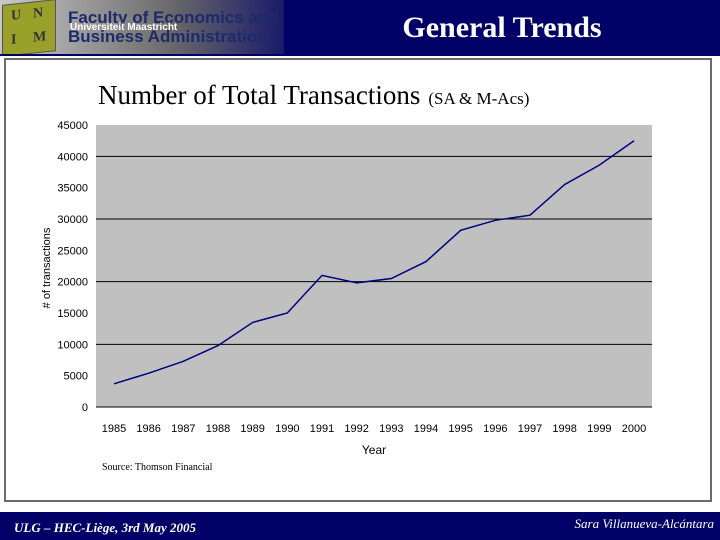 This screenshot has height=540, width=720. Describe the element at coordinates (644, 523) in the screenshot. I see `footer-author: Sara Villanueva-Alcántara` at that location.